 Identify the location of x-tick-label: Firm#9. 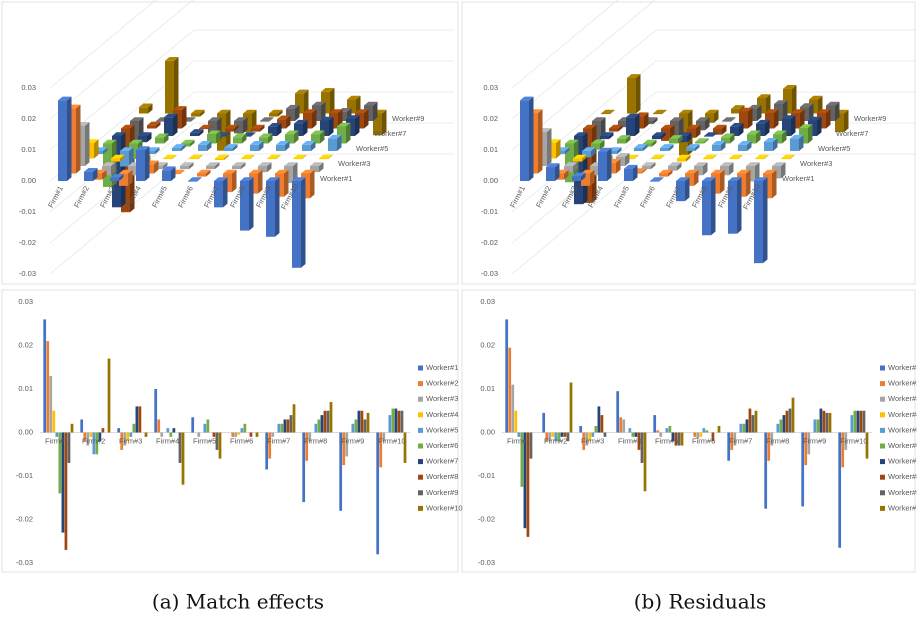
(814, 440).